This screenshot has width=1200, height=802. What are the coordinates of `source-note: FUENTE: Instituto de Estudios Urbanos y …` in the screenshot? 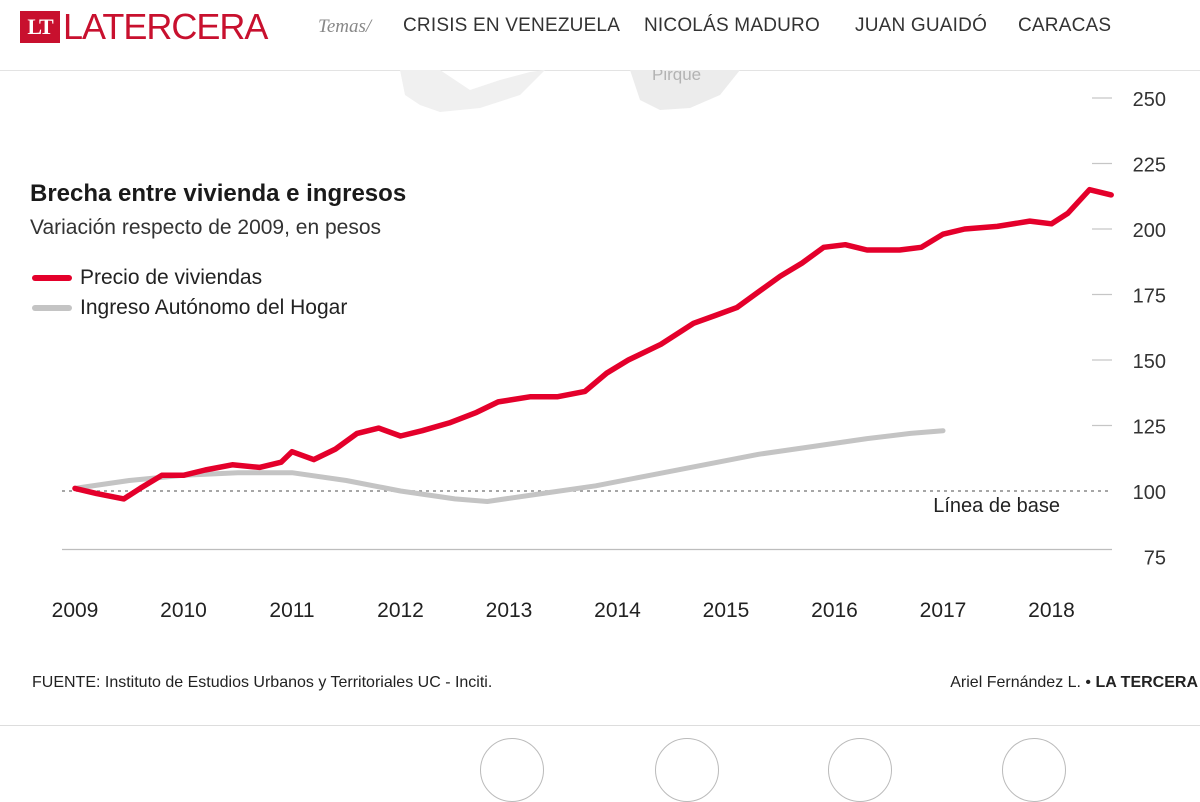 It's located at (262, 682).